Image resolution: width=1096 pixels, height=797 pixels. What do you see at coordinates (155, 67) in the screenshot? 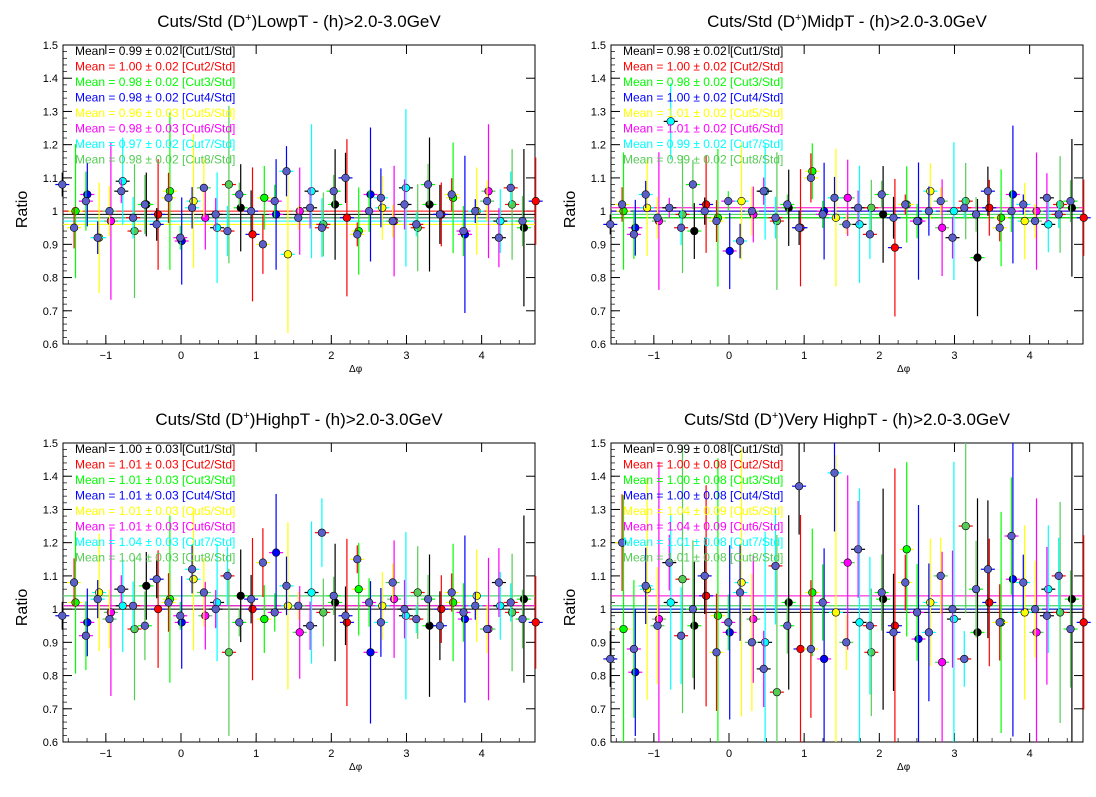
I see `legend-entry-cut2: Mean = 1.00 ± 0.02 [Cut2/Std]` at bounding box center [155, 67].